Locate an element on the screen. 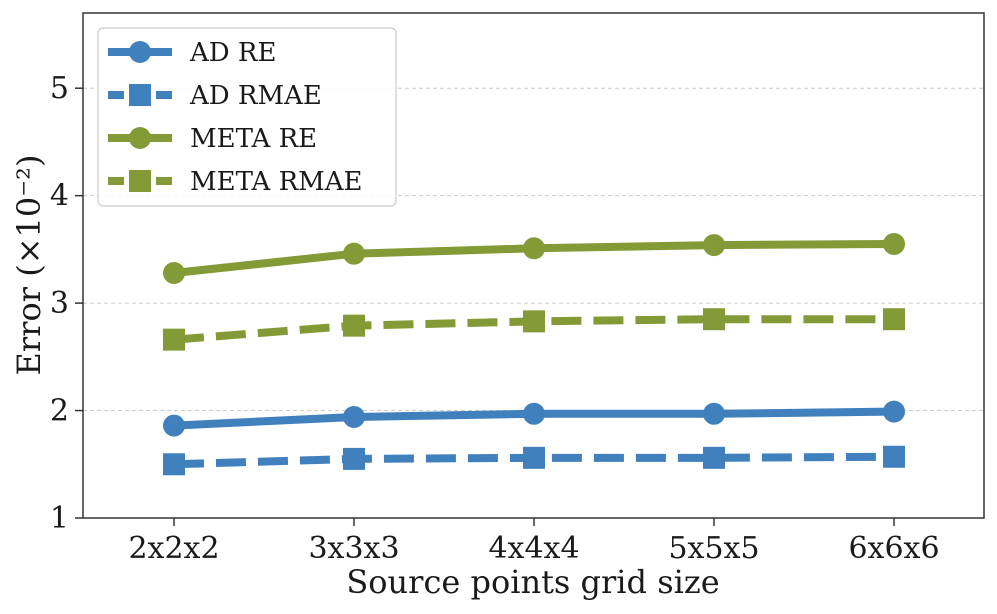 Image resolution: width=997 pixels, height=614 pixels. legend-item: META RMAE is located at coordinates (235, 182).